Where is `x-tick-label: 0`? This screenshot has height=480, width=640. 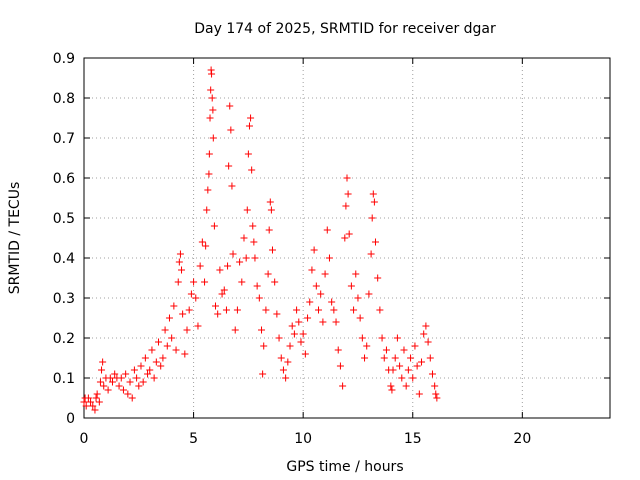 x-tick-label: 0 is located at coordinates (84, 439).